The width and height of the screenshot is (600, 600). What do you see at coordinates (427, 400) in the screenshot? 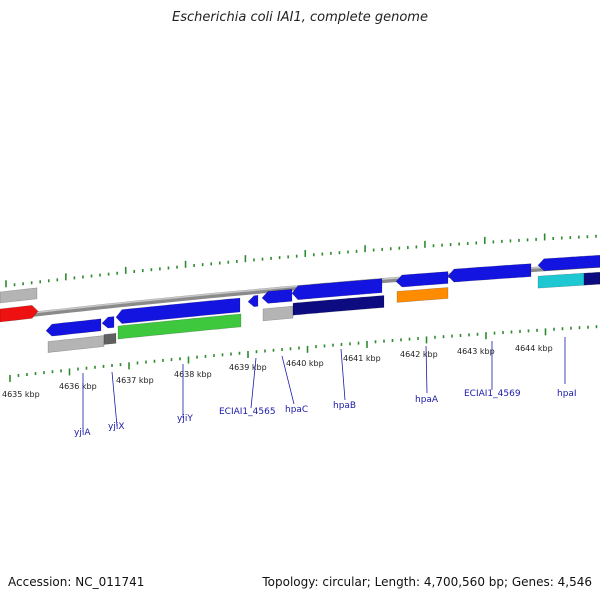
I see `gene-label-hpaA: hpaA` at bounding box center [427, 400].